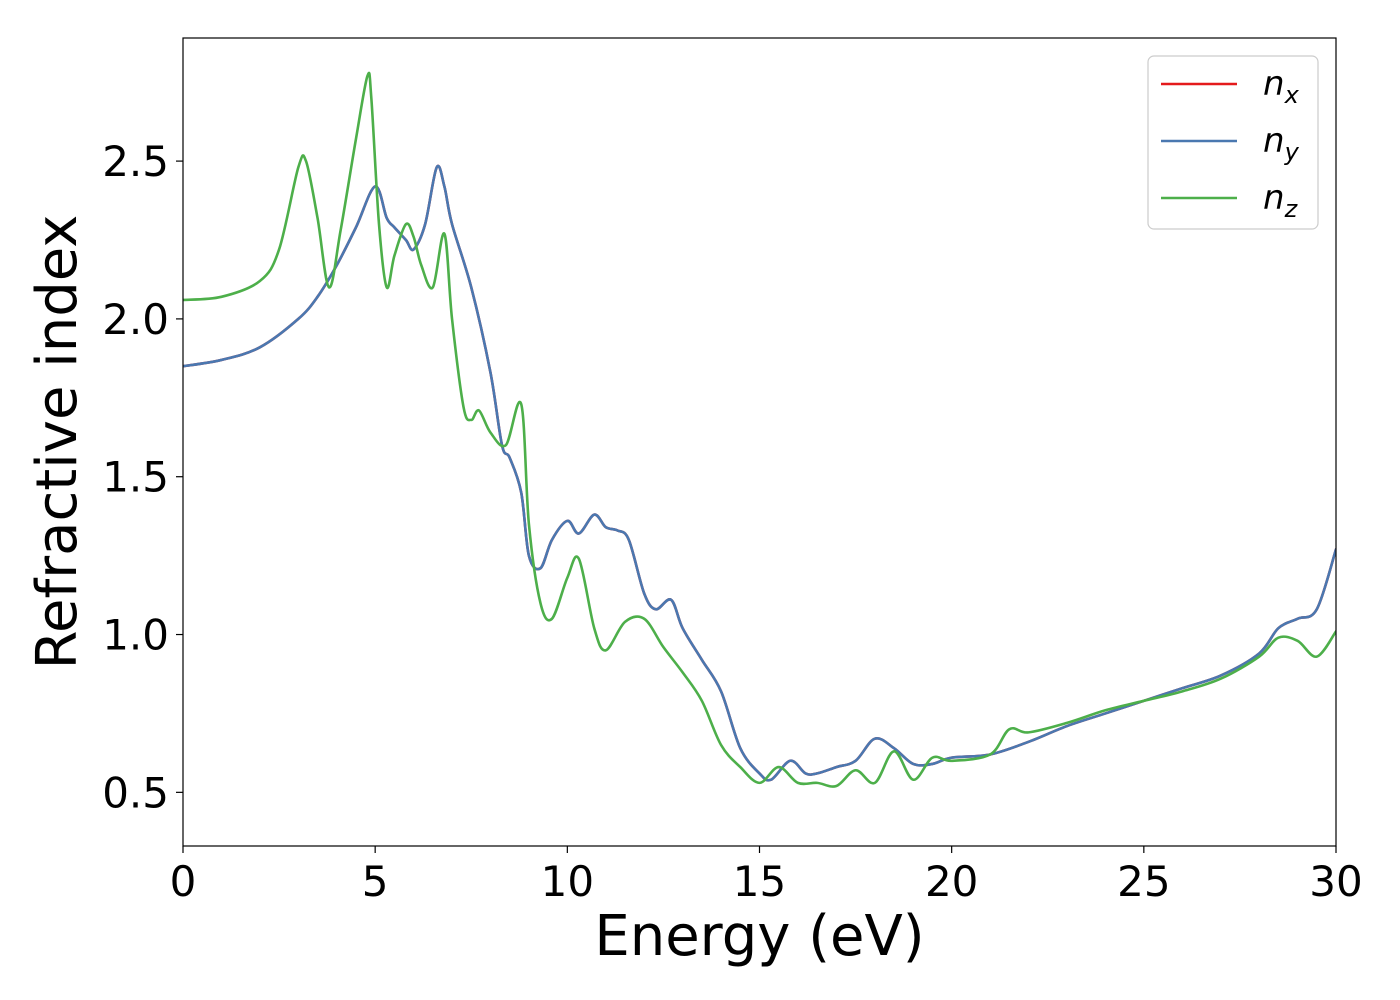  What do you see at coordinates (135, 161) in the screenshot?
I see `y-tick-label: 2.5` at bounding box center [135, 161].